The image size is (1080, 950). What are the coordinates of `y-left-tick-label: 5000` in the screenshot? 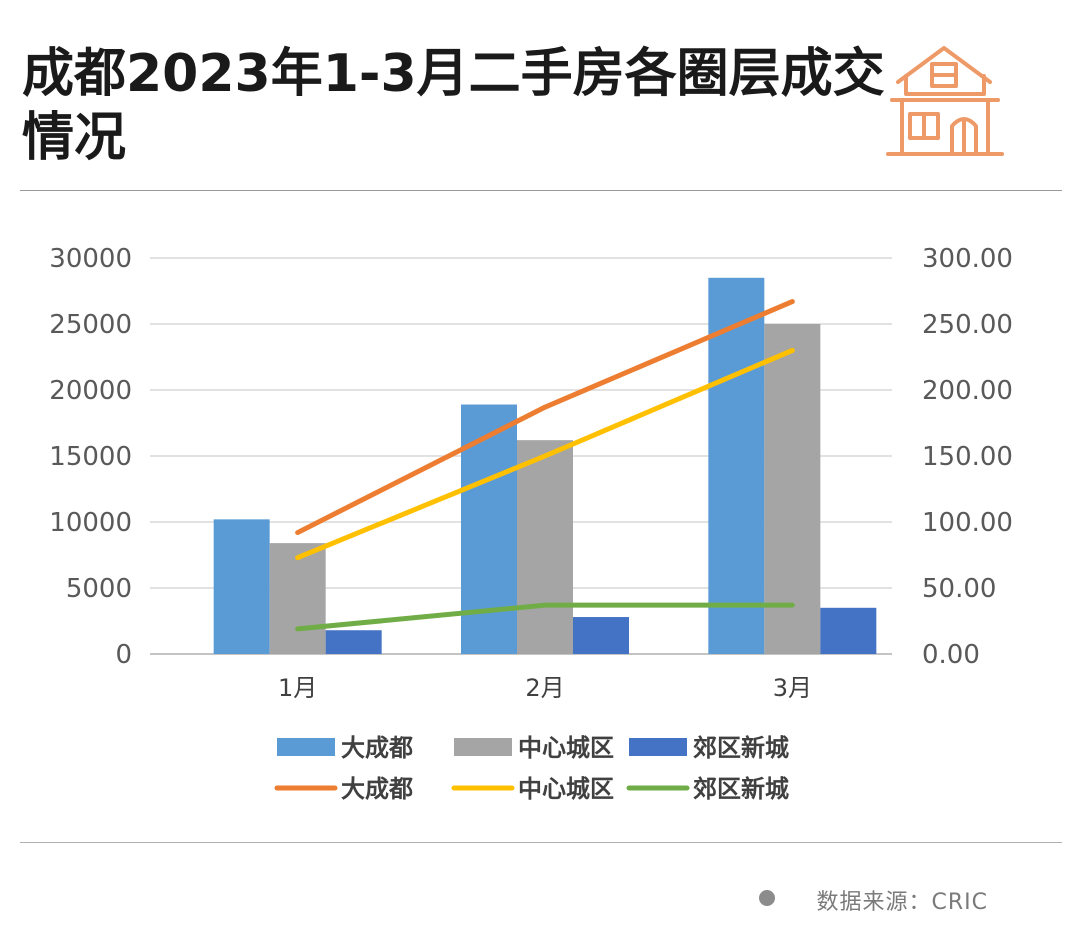 It's located at (99, 589).